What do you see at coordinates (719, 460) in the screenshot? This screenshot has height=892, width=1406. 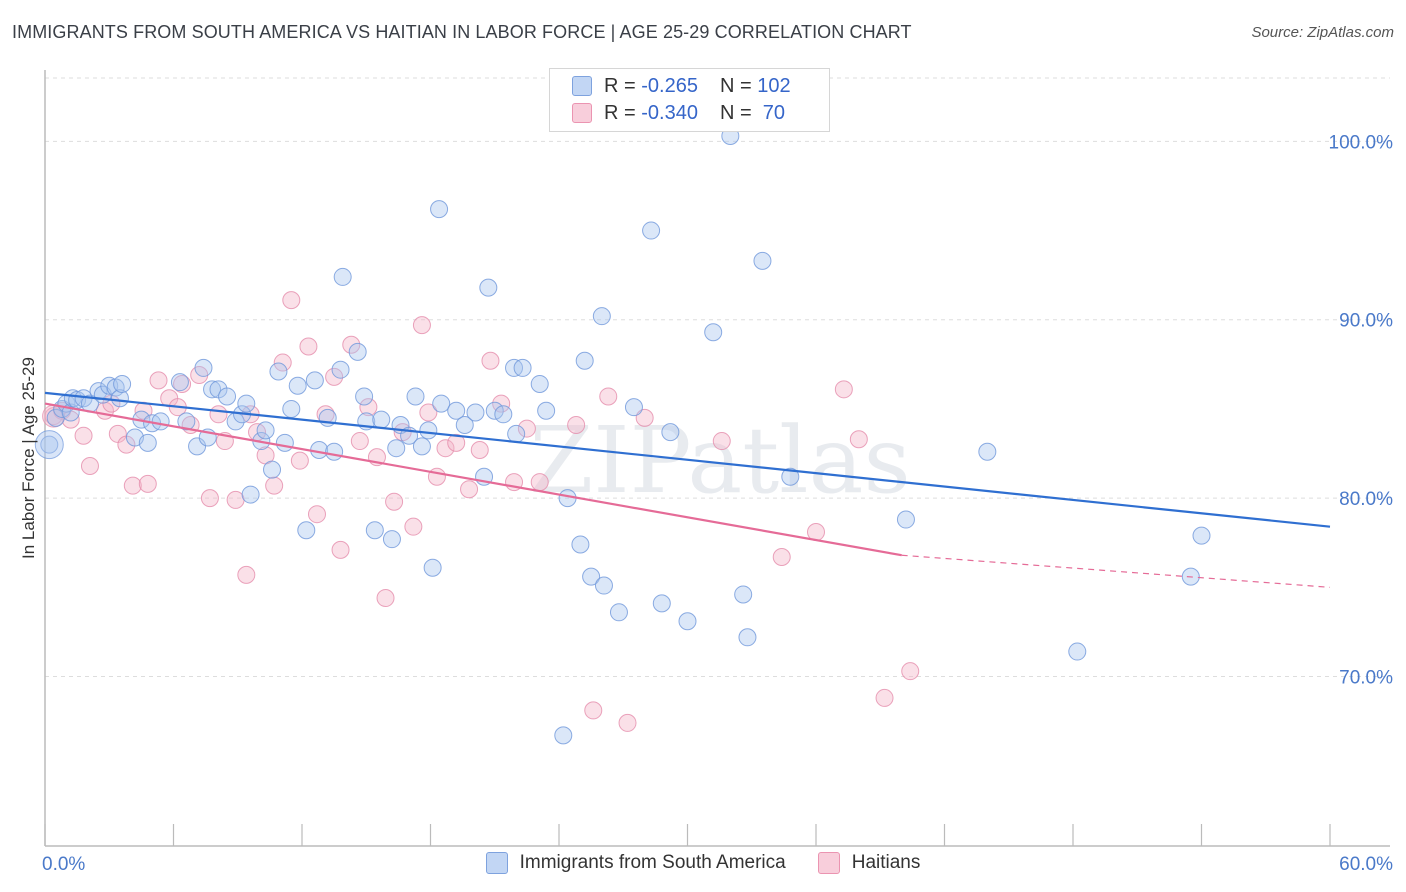 I see `watermark: ZIPatlas` at bounding box center [719, 460].